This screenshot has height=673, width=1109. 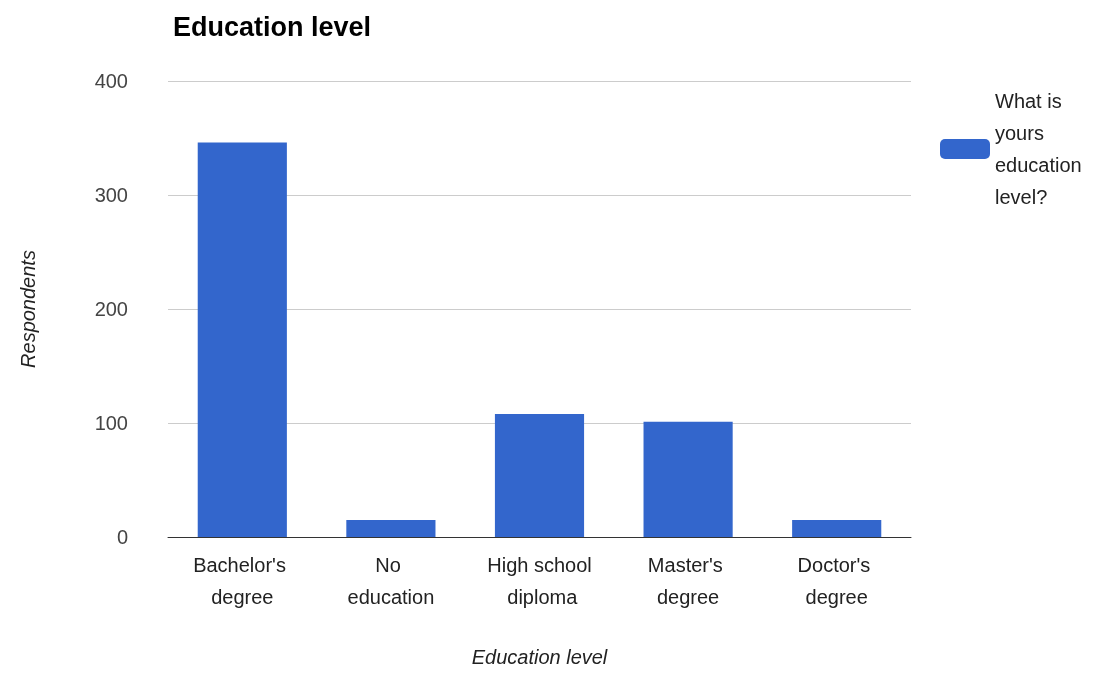 What do you see at coordinates (242, 581) in the screenshot?
I see `x-tick-label: Bachelor's degree` at bounding box center [242, 581].